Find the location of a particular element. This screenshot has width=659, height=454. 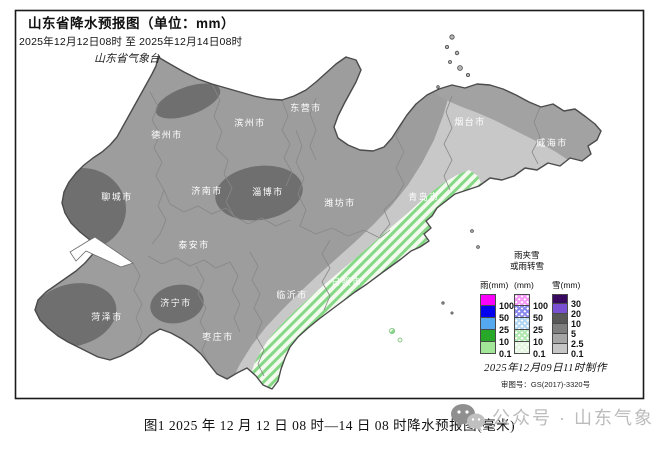

legend-sleet-header: (mm) is located at coordinates (524, 285).